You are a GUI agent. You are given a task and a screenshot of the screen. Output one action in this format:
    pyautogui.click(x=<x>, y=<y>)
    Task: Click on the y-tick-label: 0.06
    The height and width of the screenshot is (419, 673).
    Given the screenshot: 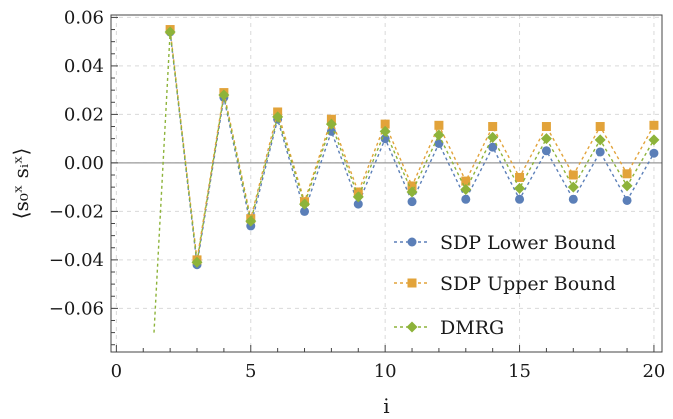 What is the action you would take?
    pyautogui.click(x=84, y=17)
    